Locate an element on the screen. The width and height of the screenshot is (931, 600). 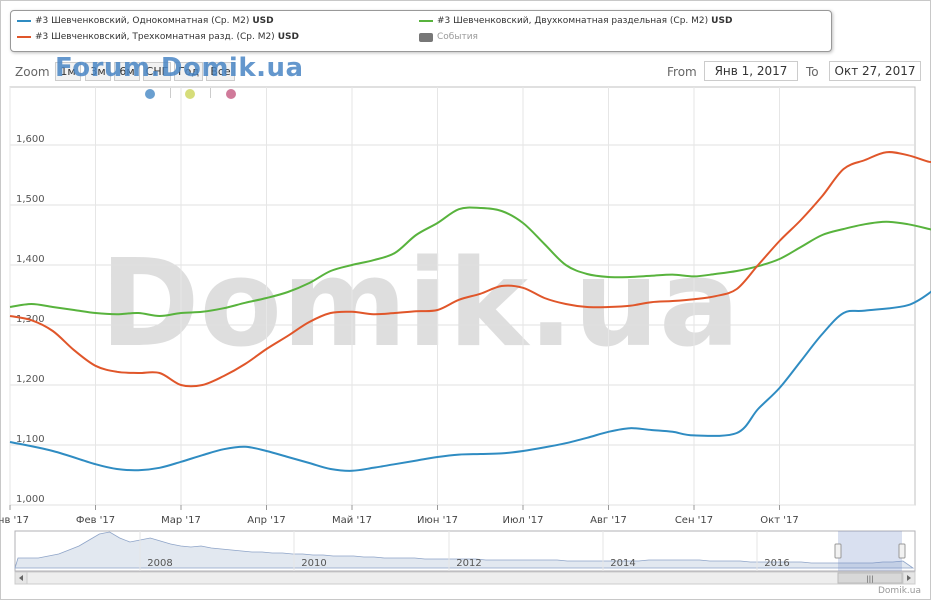
scrollbar-track is located at coordinates (465, 578).